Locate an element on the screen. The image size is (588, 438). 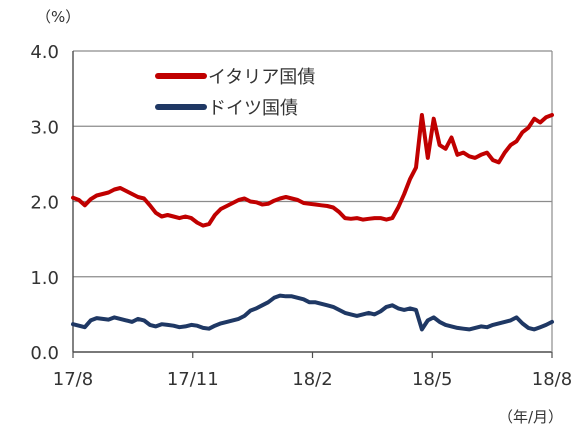
y-tick-label: 3.0 is located at coordinates (44, 127).